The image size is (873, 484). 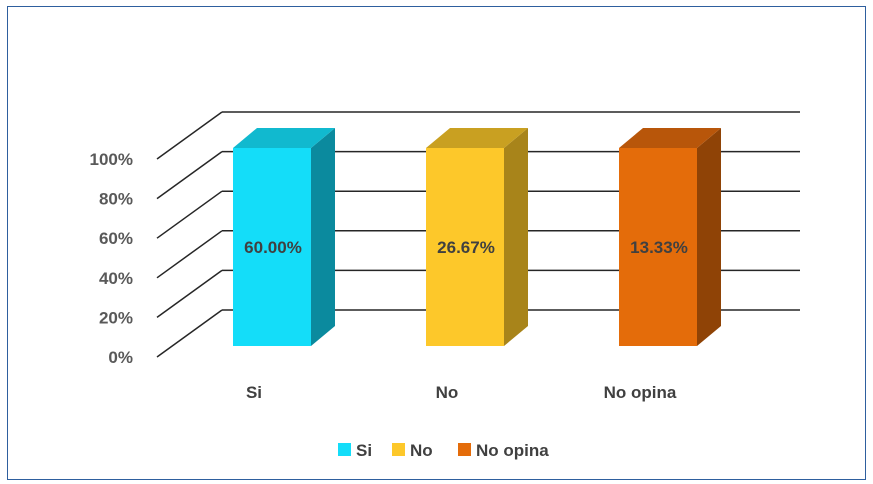 I want to click on data-label-2: 26.67%, so click(x=466, y=247).